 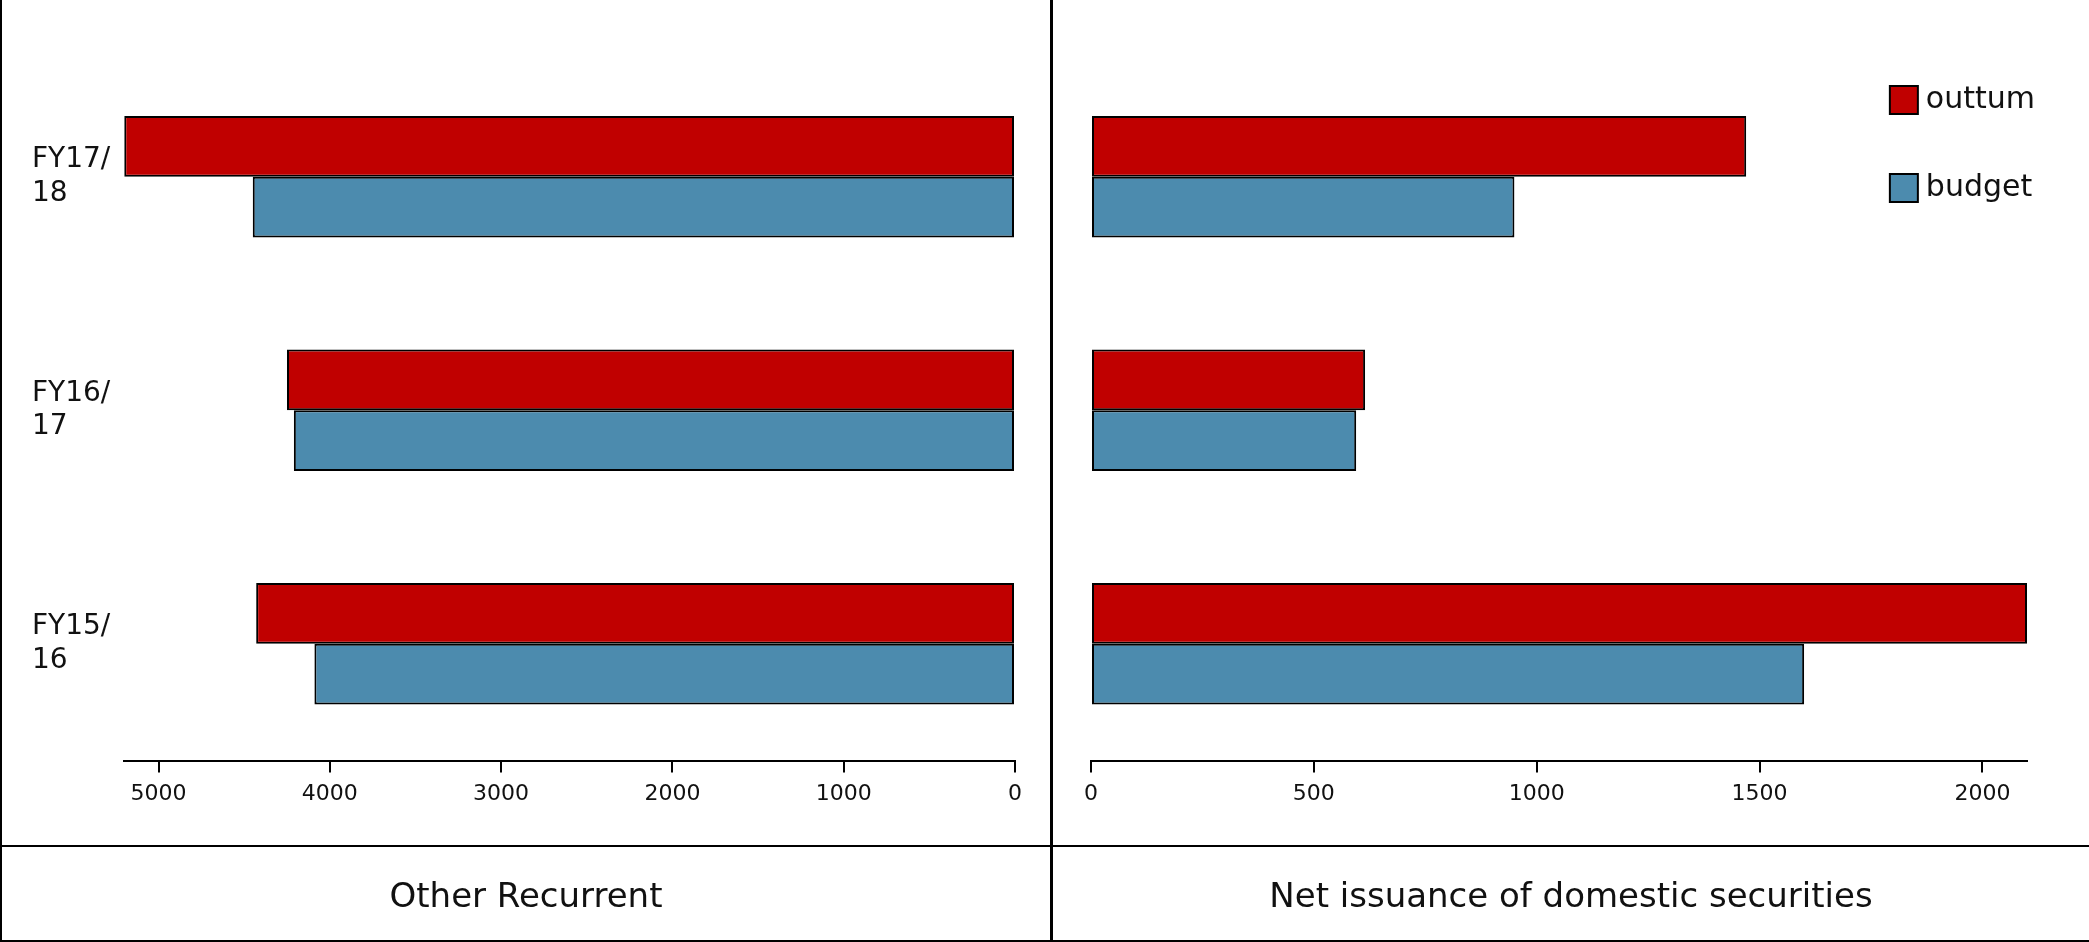 I want to click on x-tick-label: 500, so click(x=1313, y=792).